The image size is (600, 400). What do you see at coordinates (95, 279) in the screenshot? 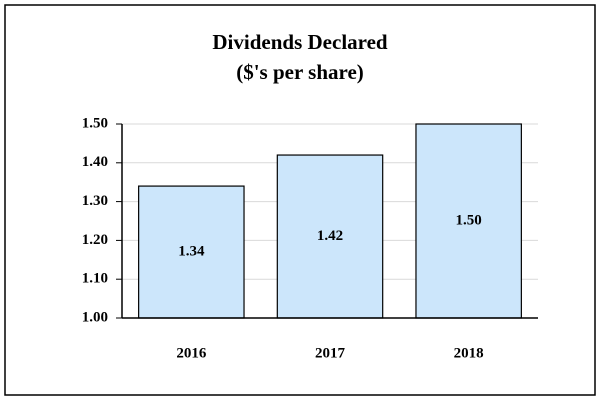
I see `y-tick-label: 1.10` at bounding box center [95, 279].